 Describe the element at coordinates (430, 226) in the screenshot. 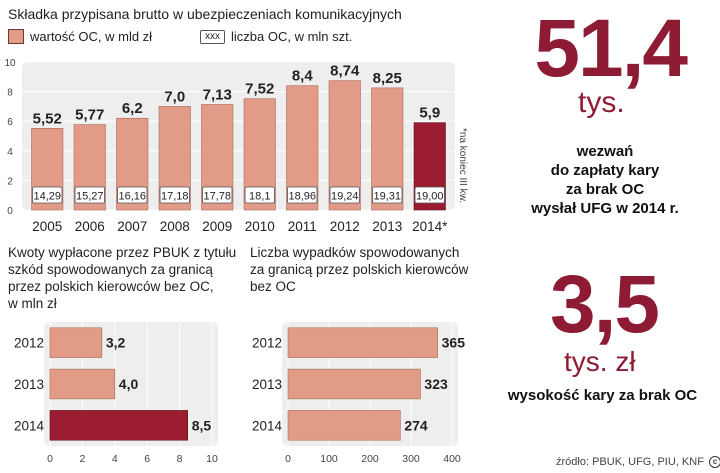

I see `x-tick-label: 2014*` at that location.